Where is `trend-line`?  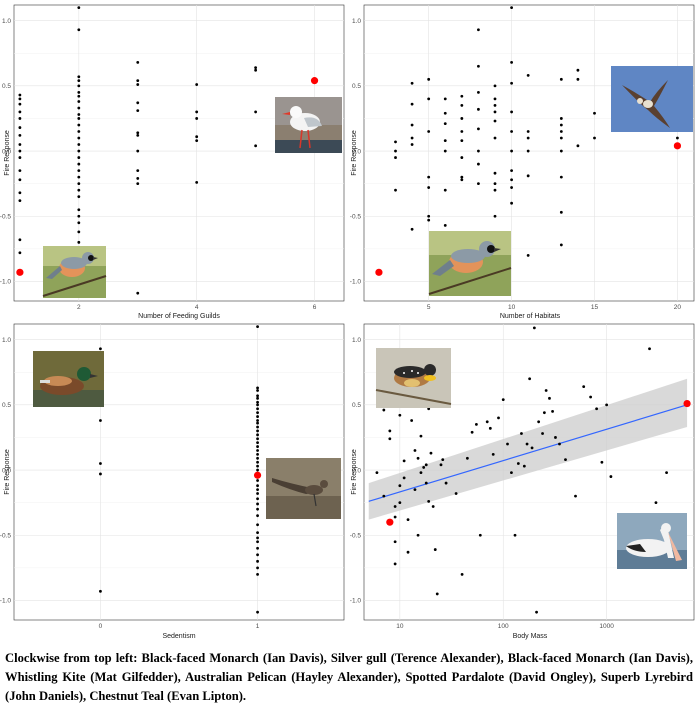 trend-line is located at coordinates (528, 449).